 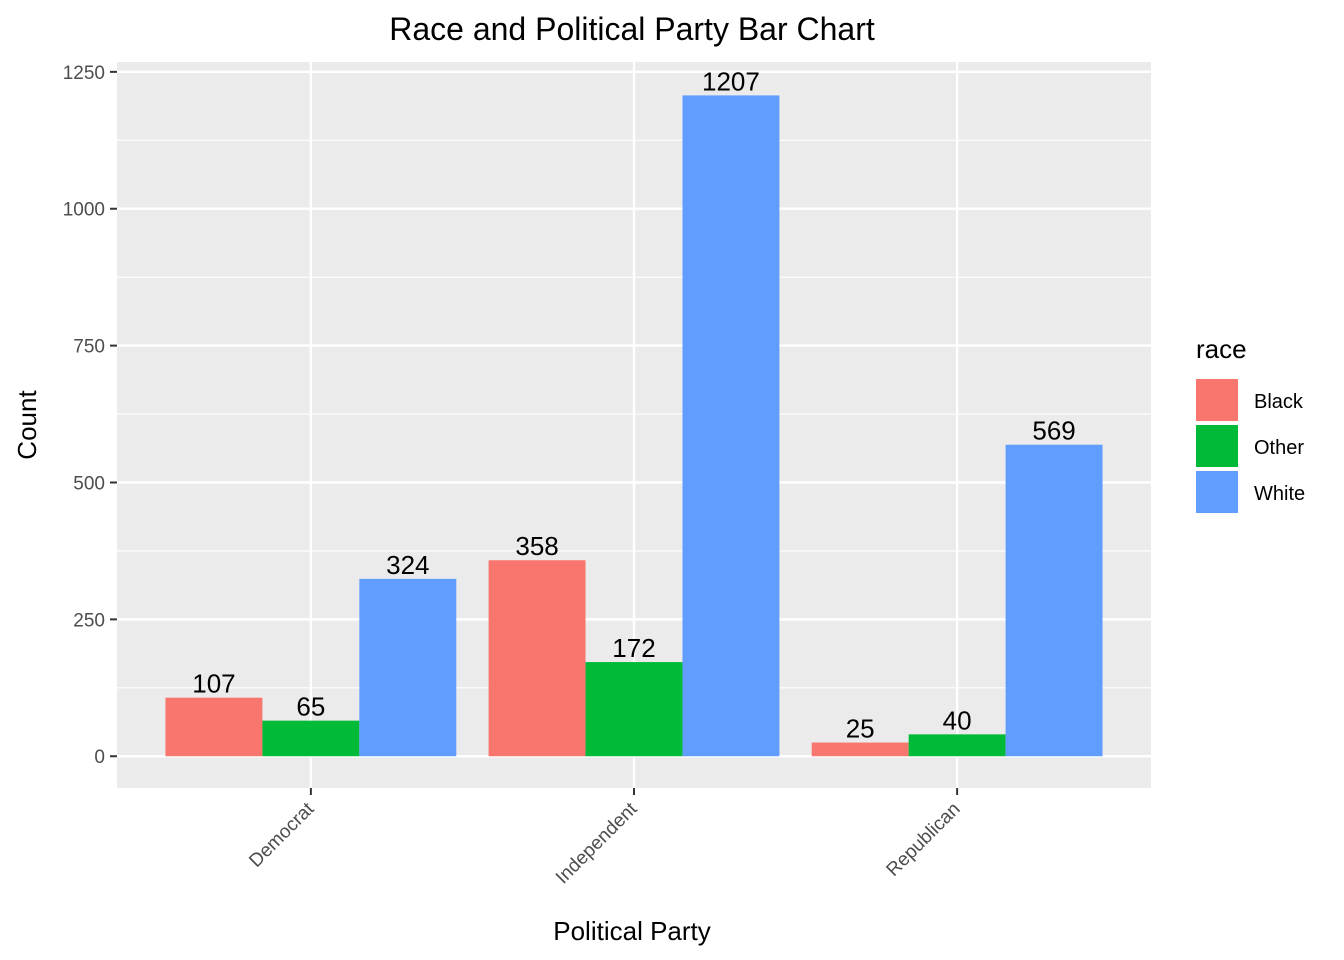 What do you see at coordinates (282, 835) in the screenshot?
I see `x-tick-label: Democrat` at bounding box center [282, 835].